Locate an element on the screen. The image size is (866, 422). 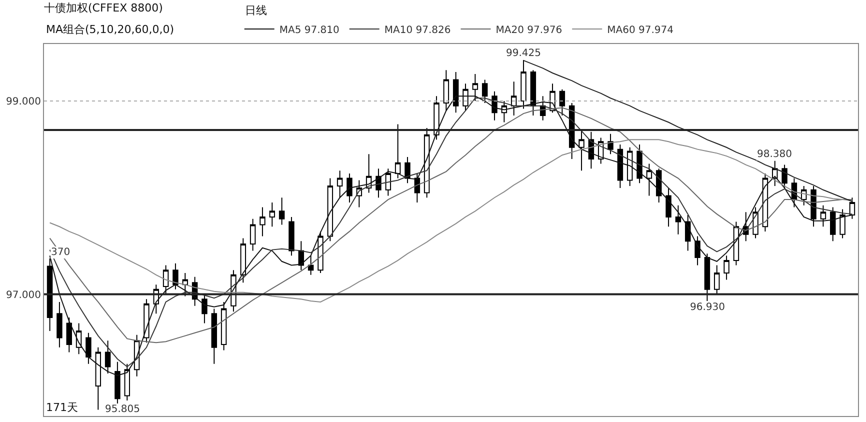
legend-label: MA5 97.810 is located at coordinates (309, 30).